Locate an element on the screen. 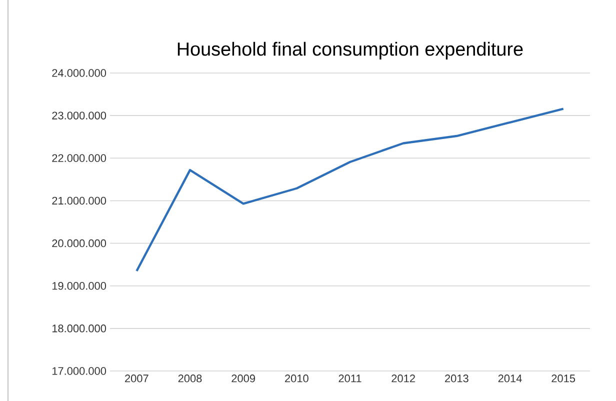  x-tick-label: 2009 is located at coordinates (243, 378).